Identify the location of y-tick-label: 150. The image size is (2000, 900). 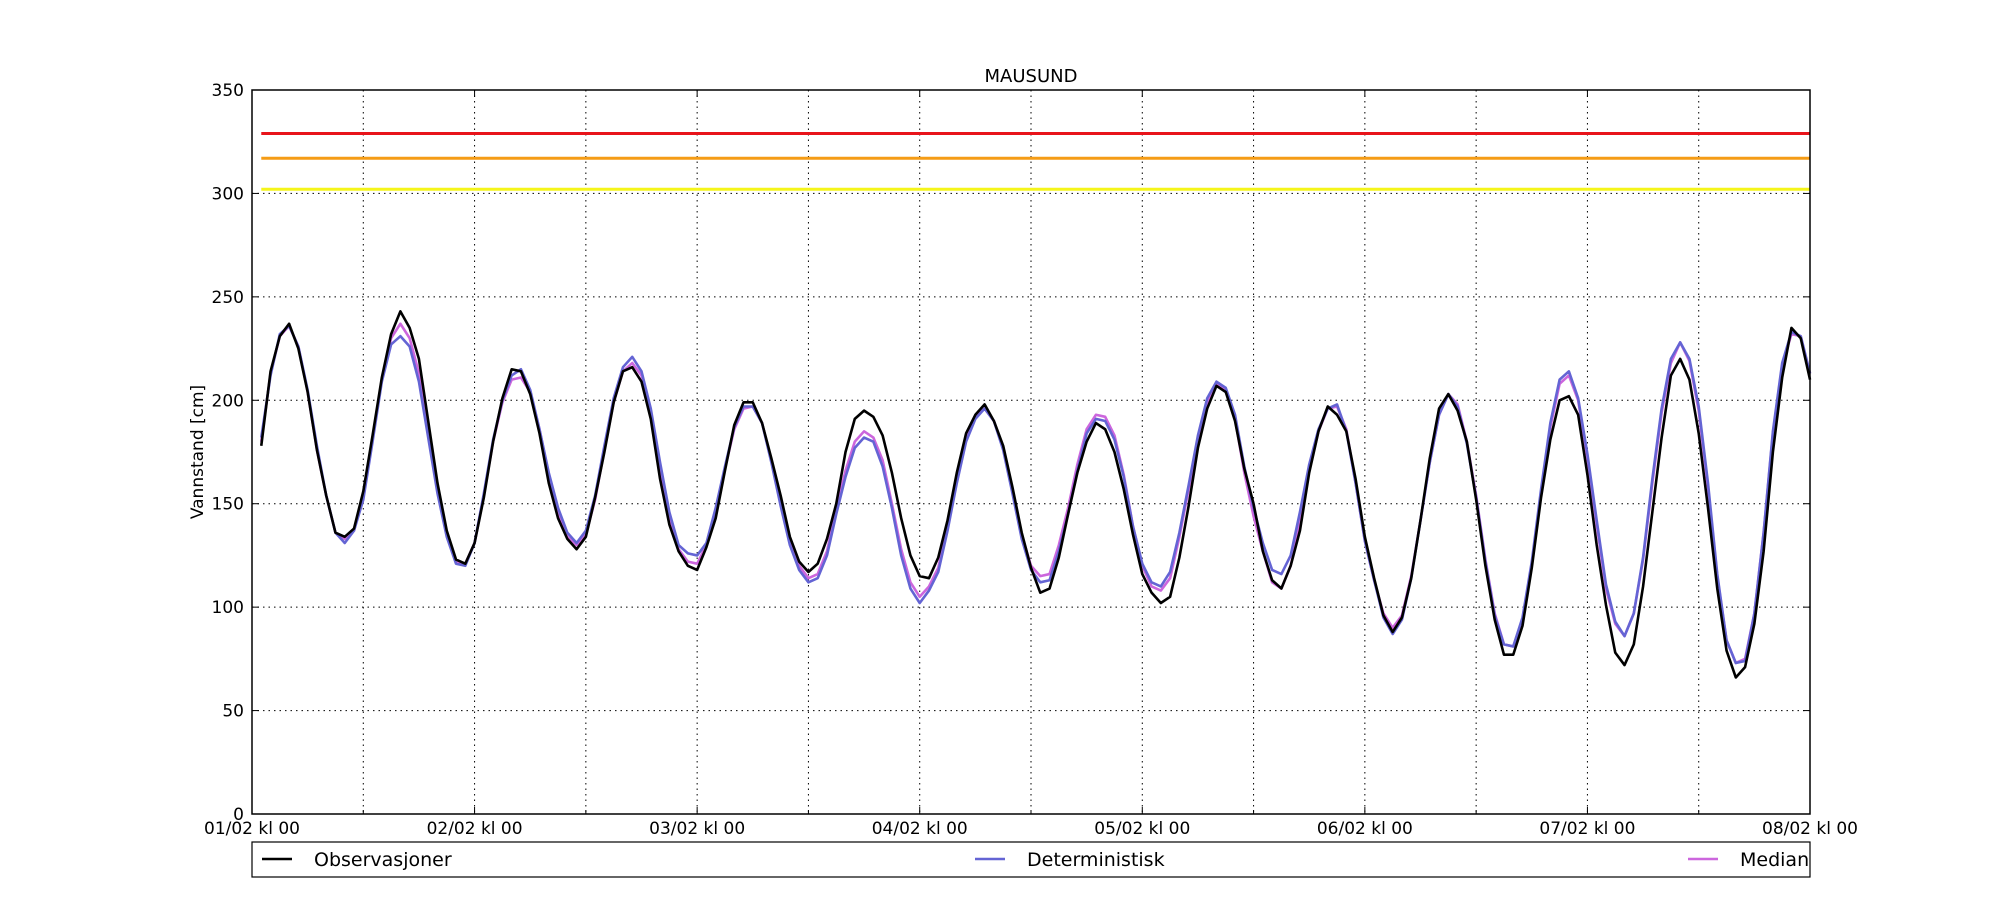
(228, 505).